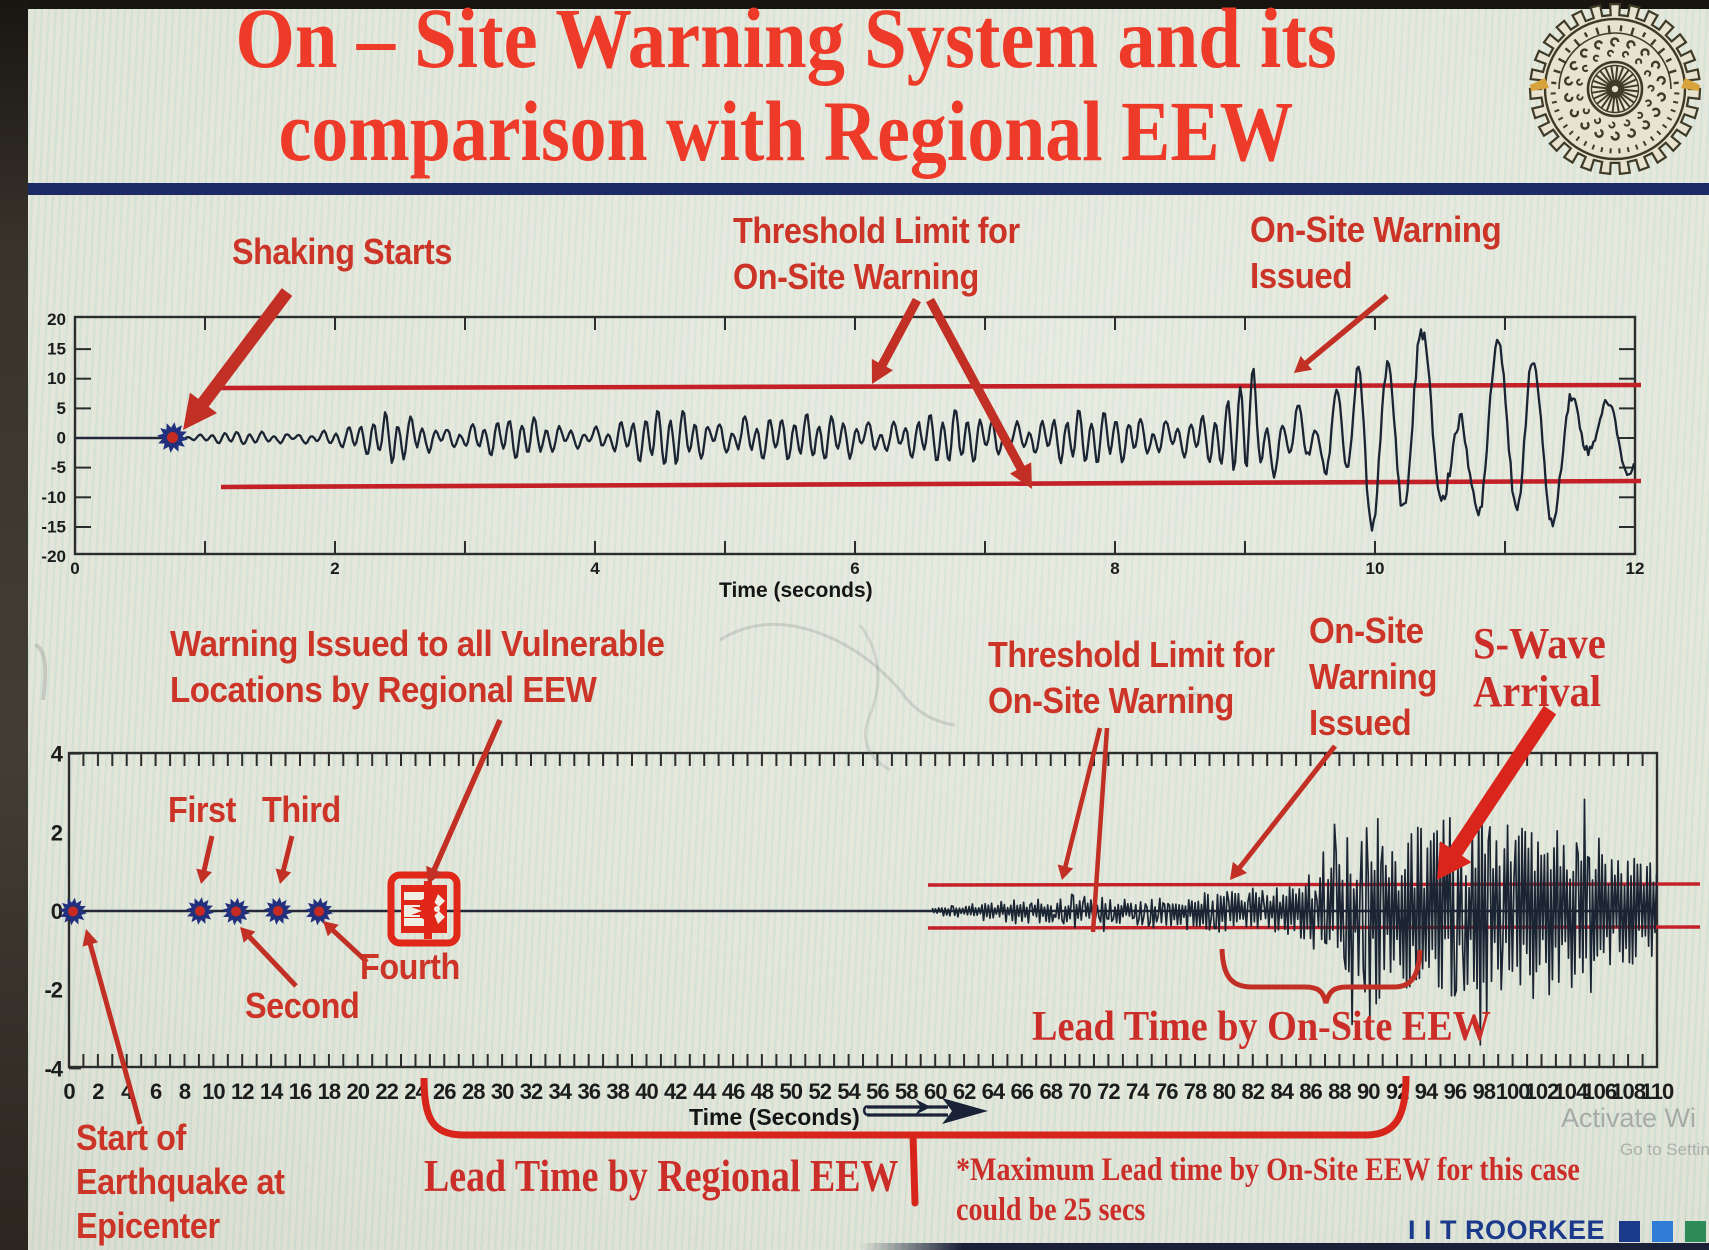  What do you see at coordinates (1050, 1091) in the screenshot?
I see `svg-text: 68` at bounding box center [1050, 1091].